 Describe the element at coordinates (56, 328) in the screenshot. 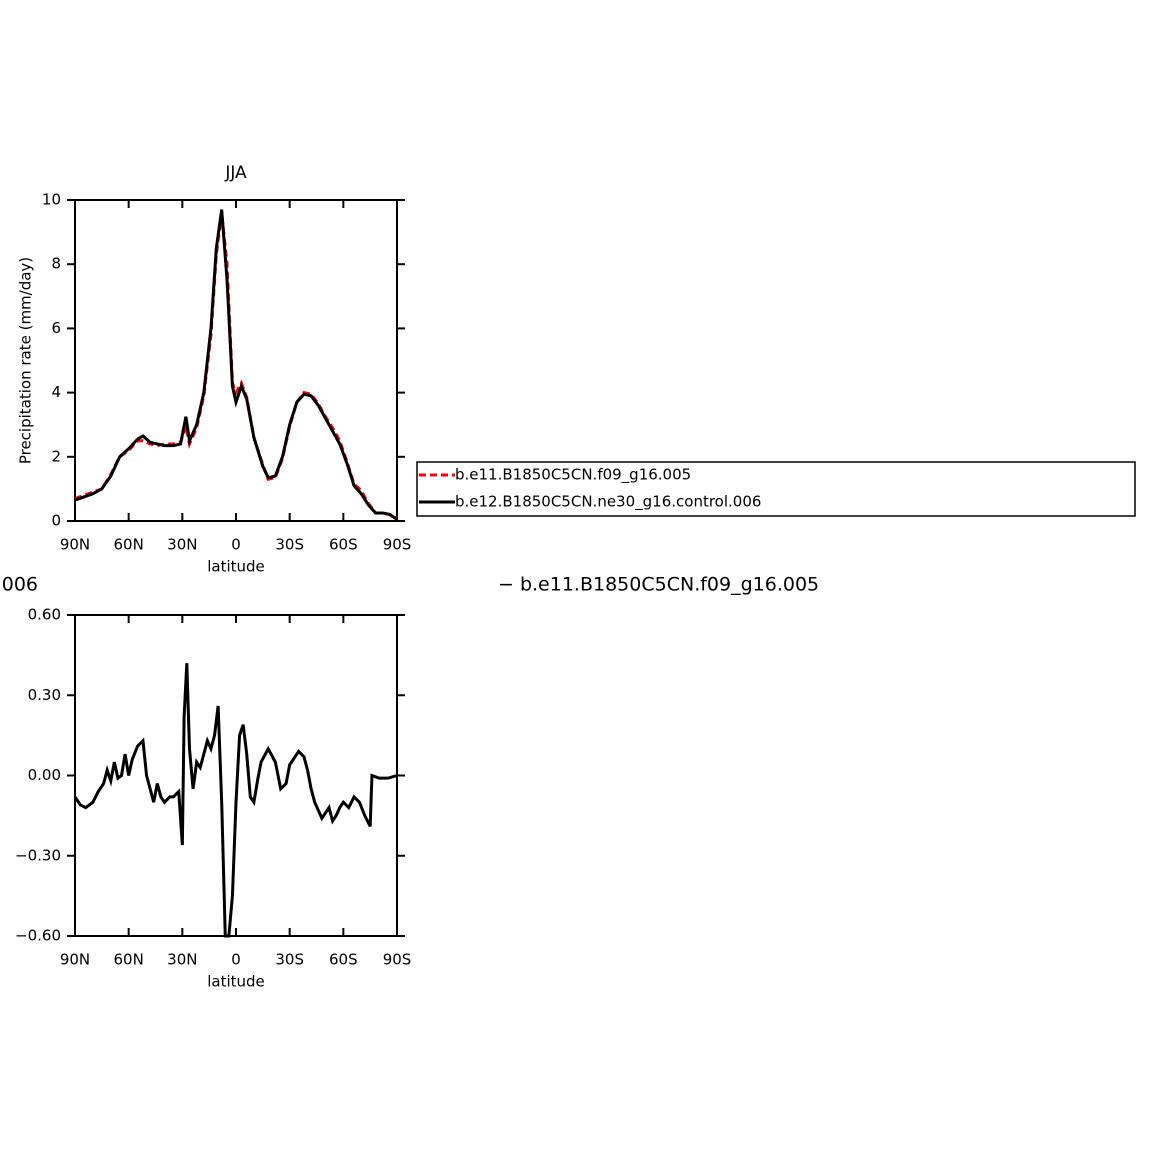

I see `y-tick-label: 6` at that location.